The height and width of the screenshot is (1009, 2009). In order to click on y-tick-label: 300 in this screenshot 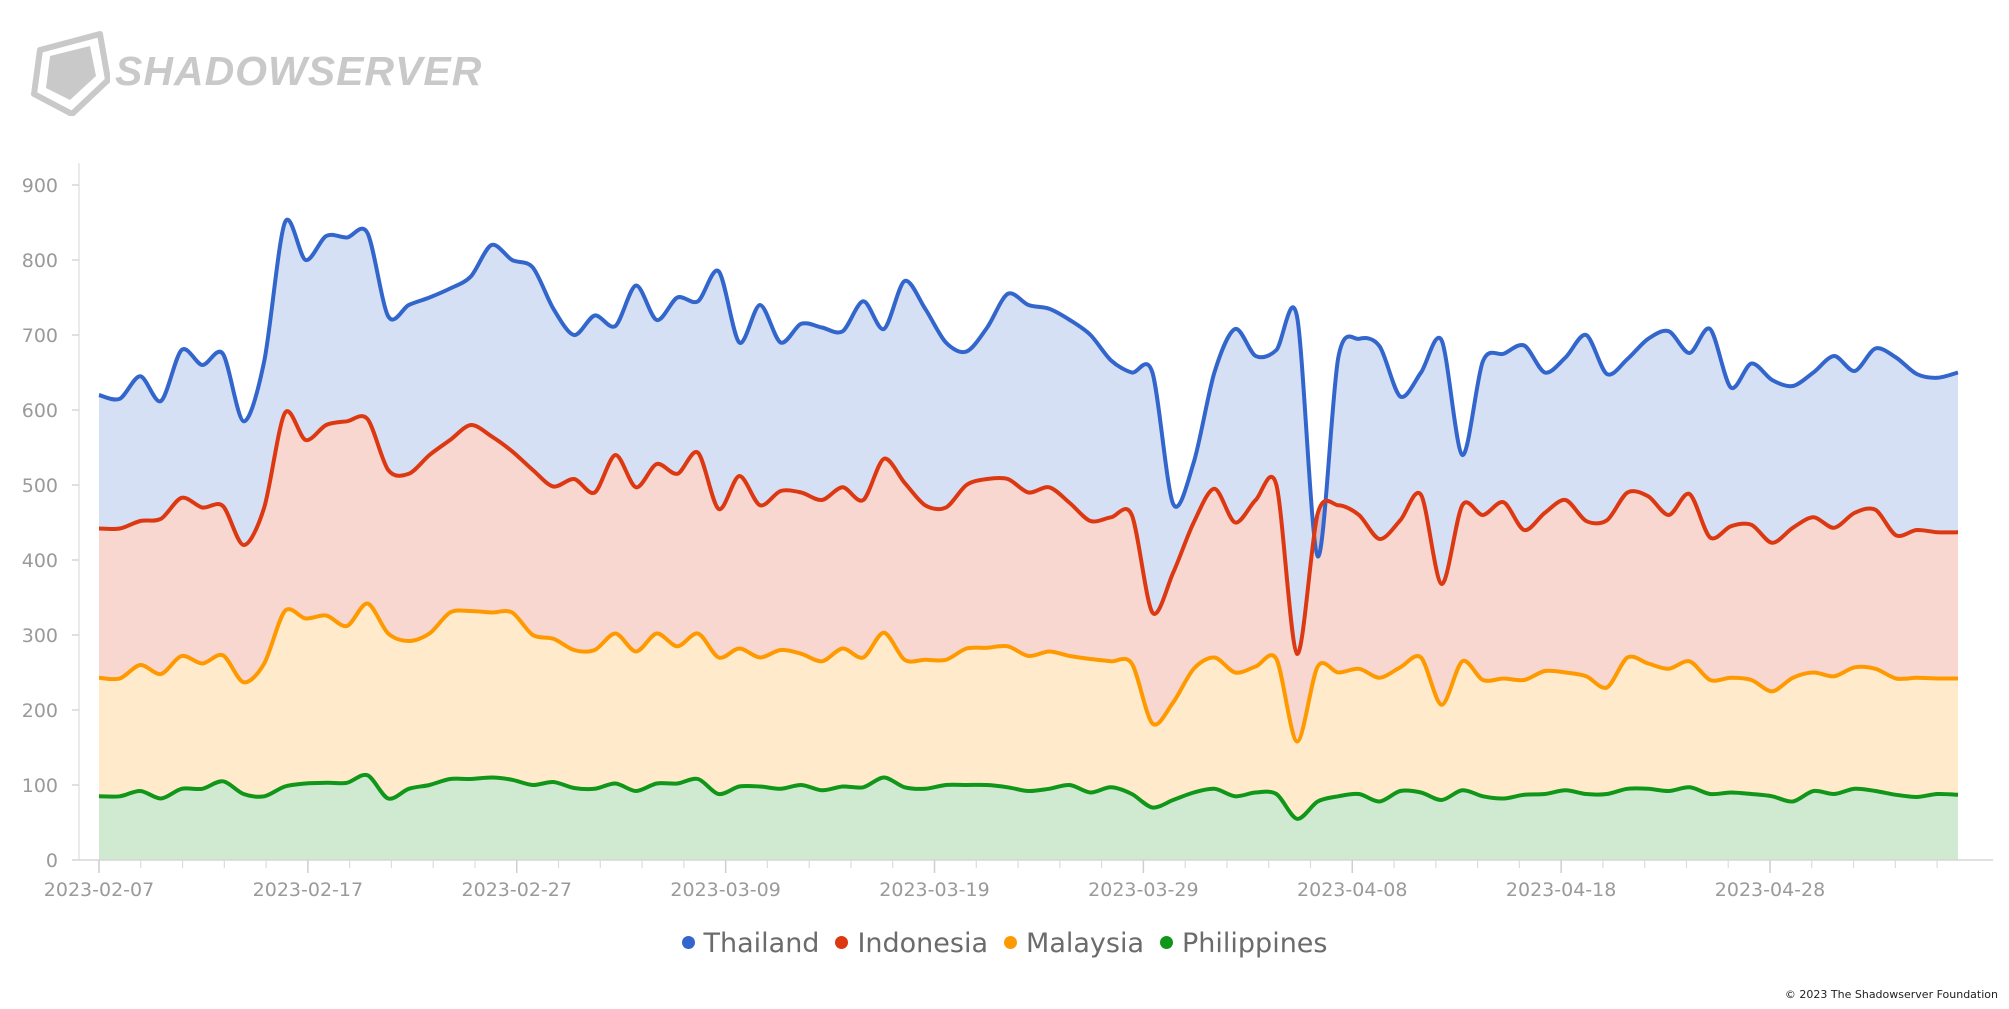, I will do `click(40, 636)`.